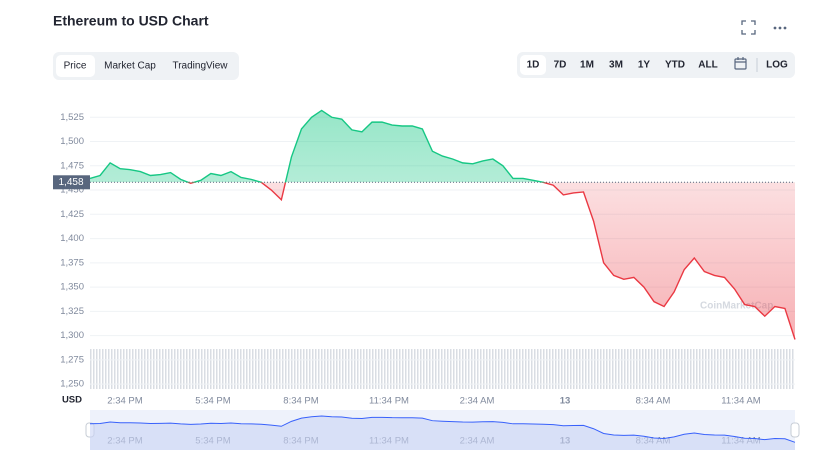 The image size is (821, 459). I want to click on y-tick-label: 1,325, so click(72, 311).